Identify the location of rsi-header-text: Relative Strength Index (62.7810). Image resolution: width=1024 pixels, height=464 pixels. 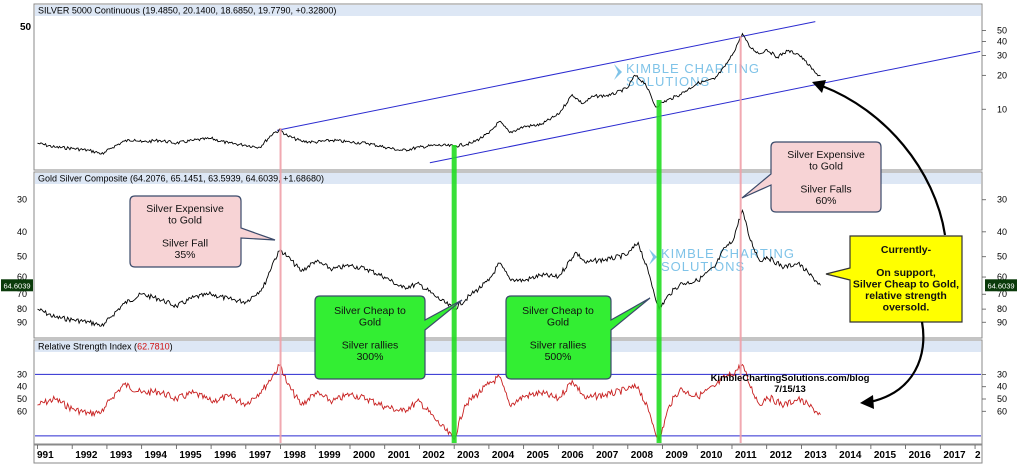
(105, 347).